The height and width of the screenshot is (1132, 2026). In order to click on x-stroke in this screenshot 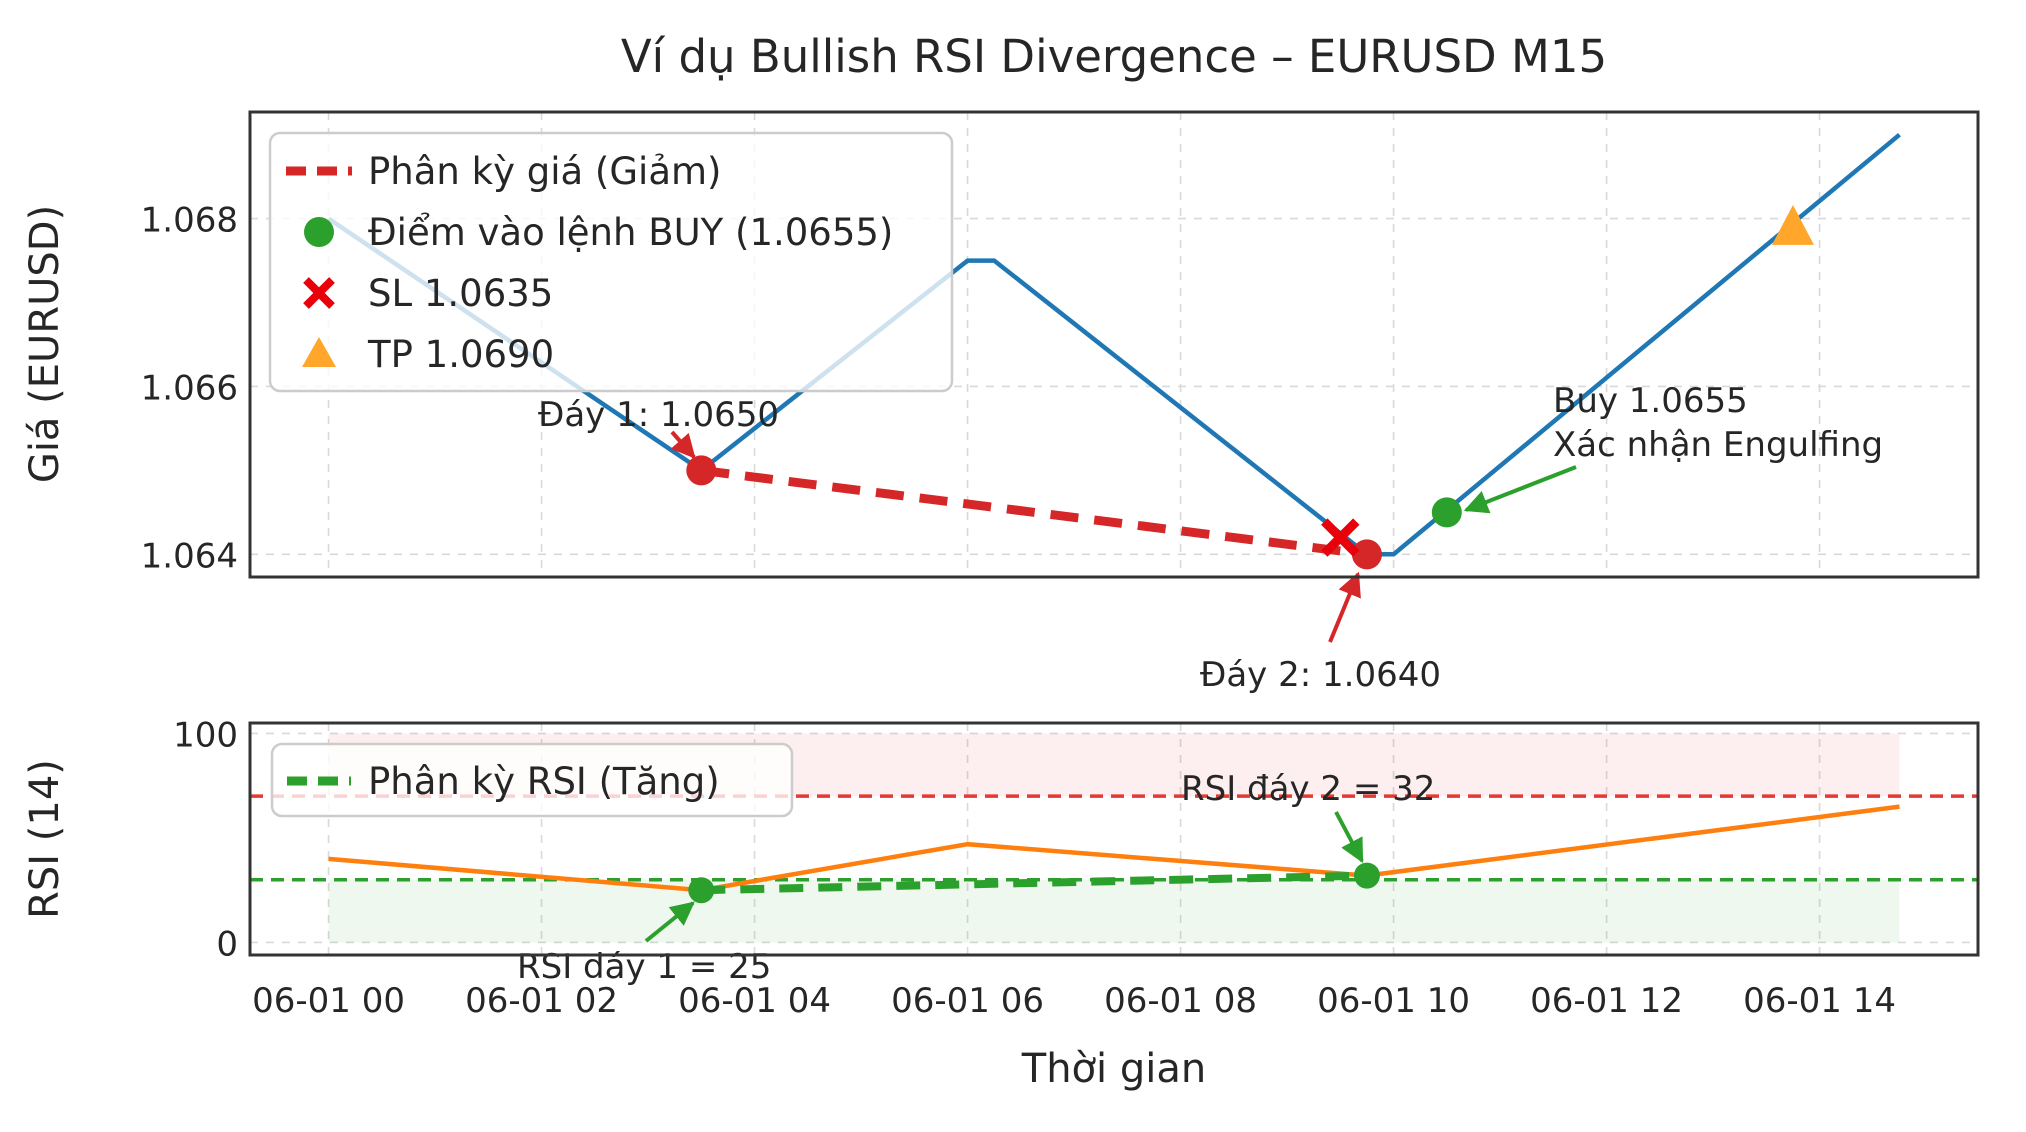, I will do `click(1340, 537)`.